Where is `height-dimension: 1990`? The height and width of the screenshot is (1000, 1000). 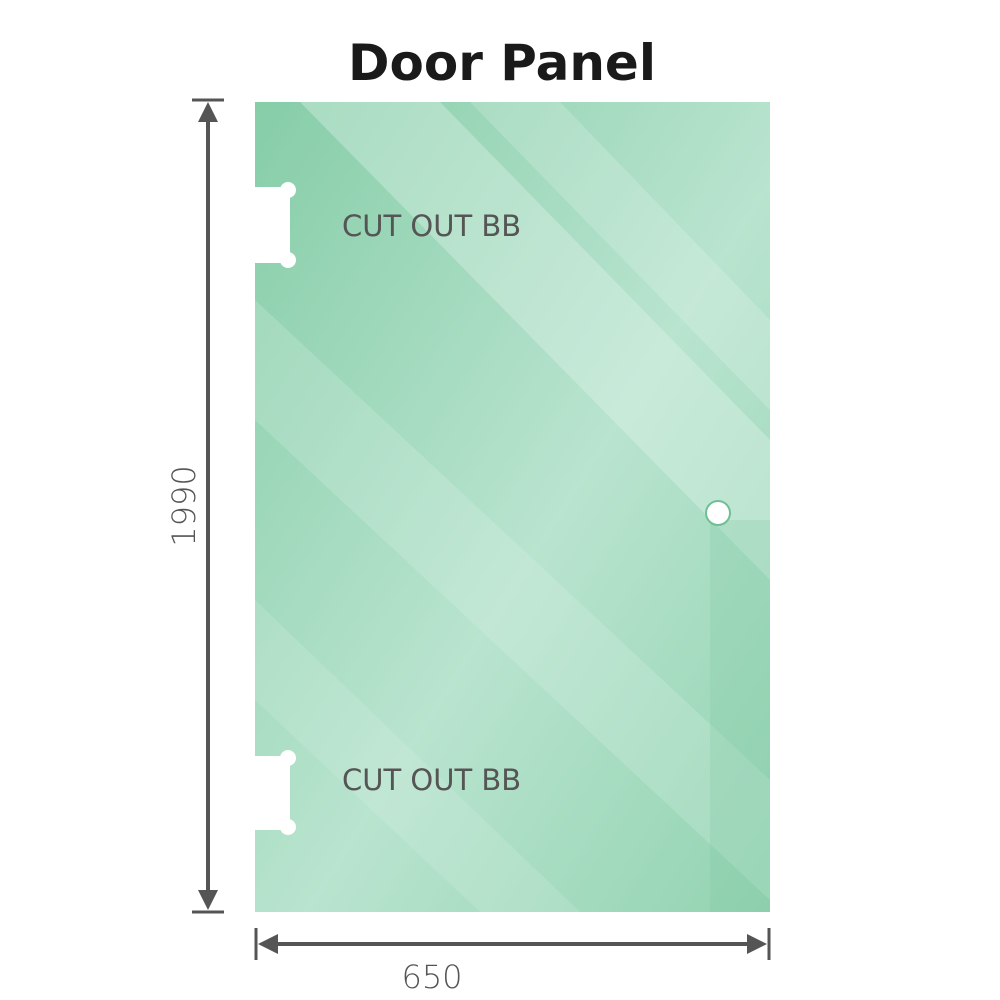 height-dimension: 1990 is located at coordinates (184, 505).